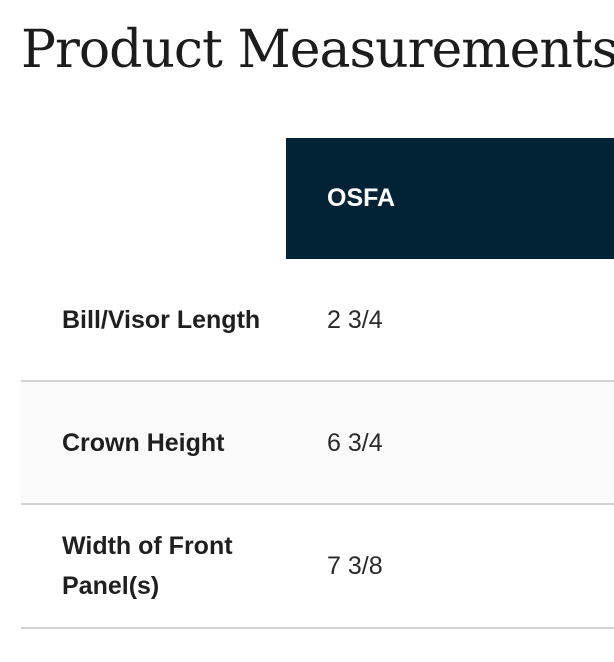 The image size is (614, 662). What do you see at coordinates (450, 198) in the screenshot?
I see `size-column-header: OSFA` at bounding box center [450, 198].